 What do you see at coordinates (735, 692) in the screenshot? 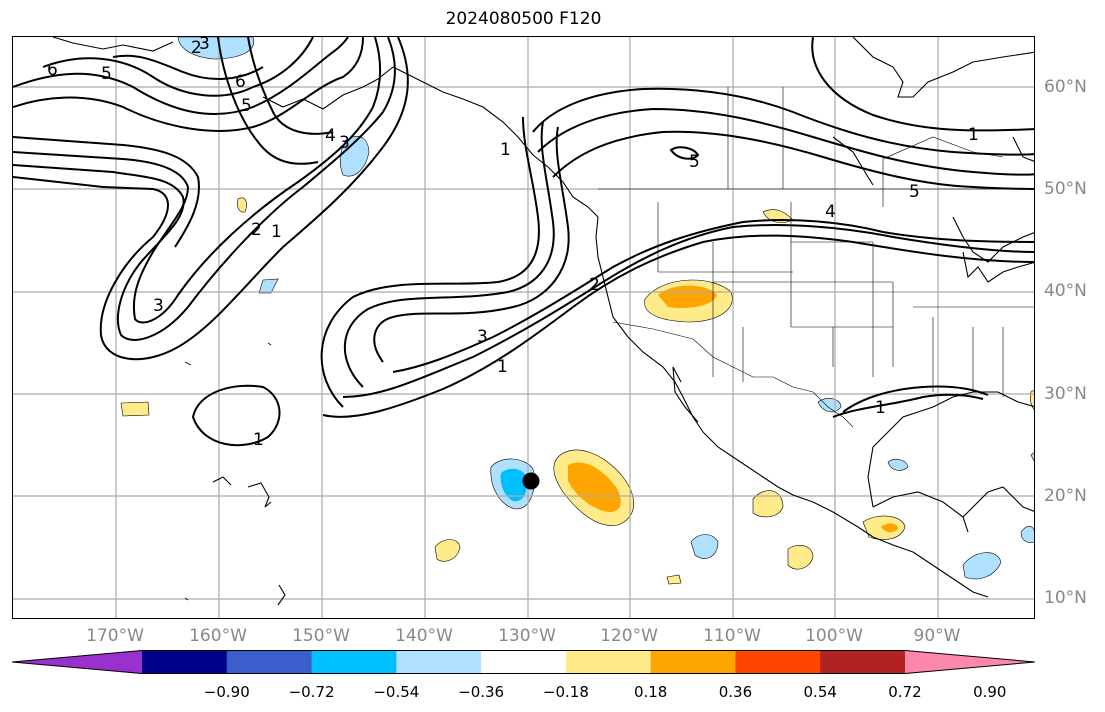
I see `colorbar-tick-label: 0.36` at bounding box center [735, 692].